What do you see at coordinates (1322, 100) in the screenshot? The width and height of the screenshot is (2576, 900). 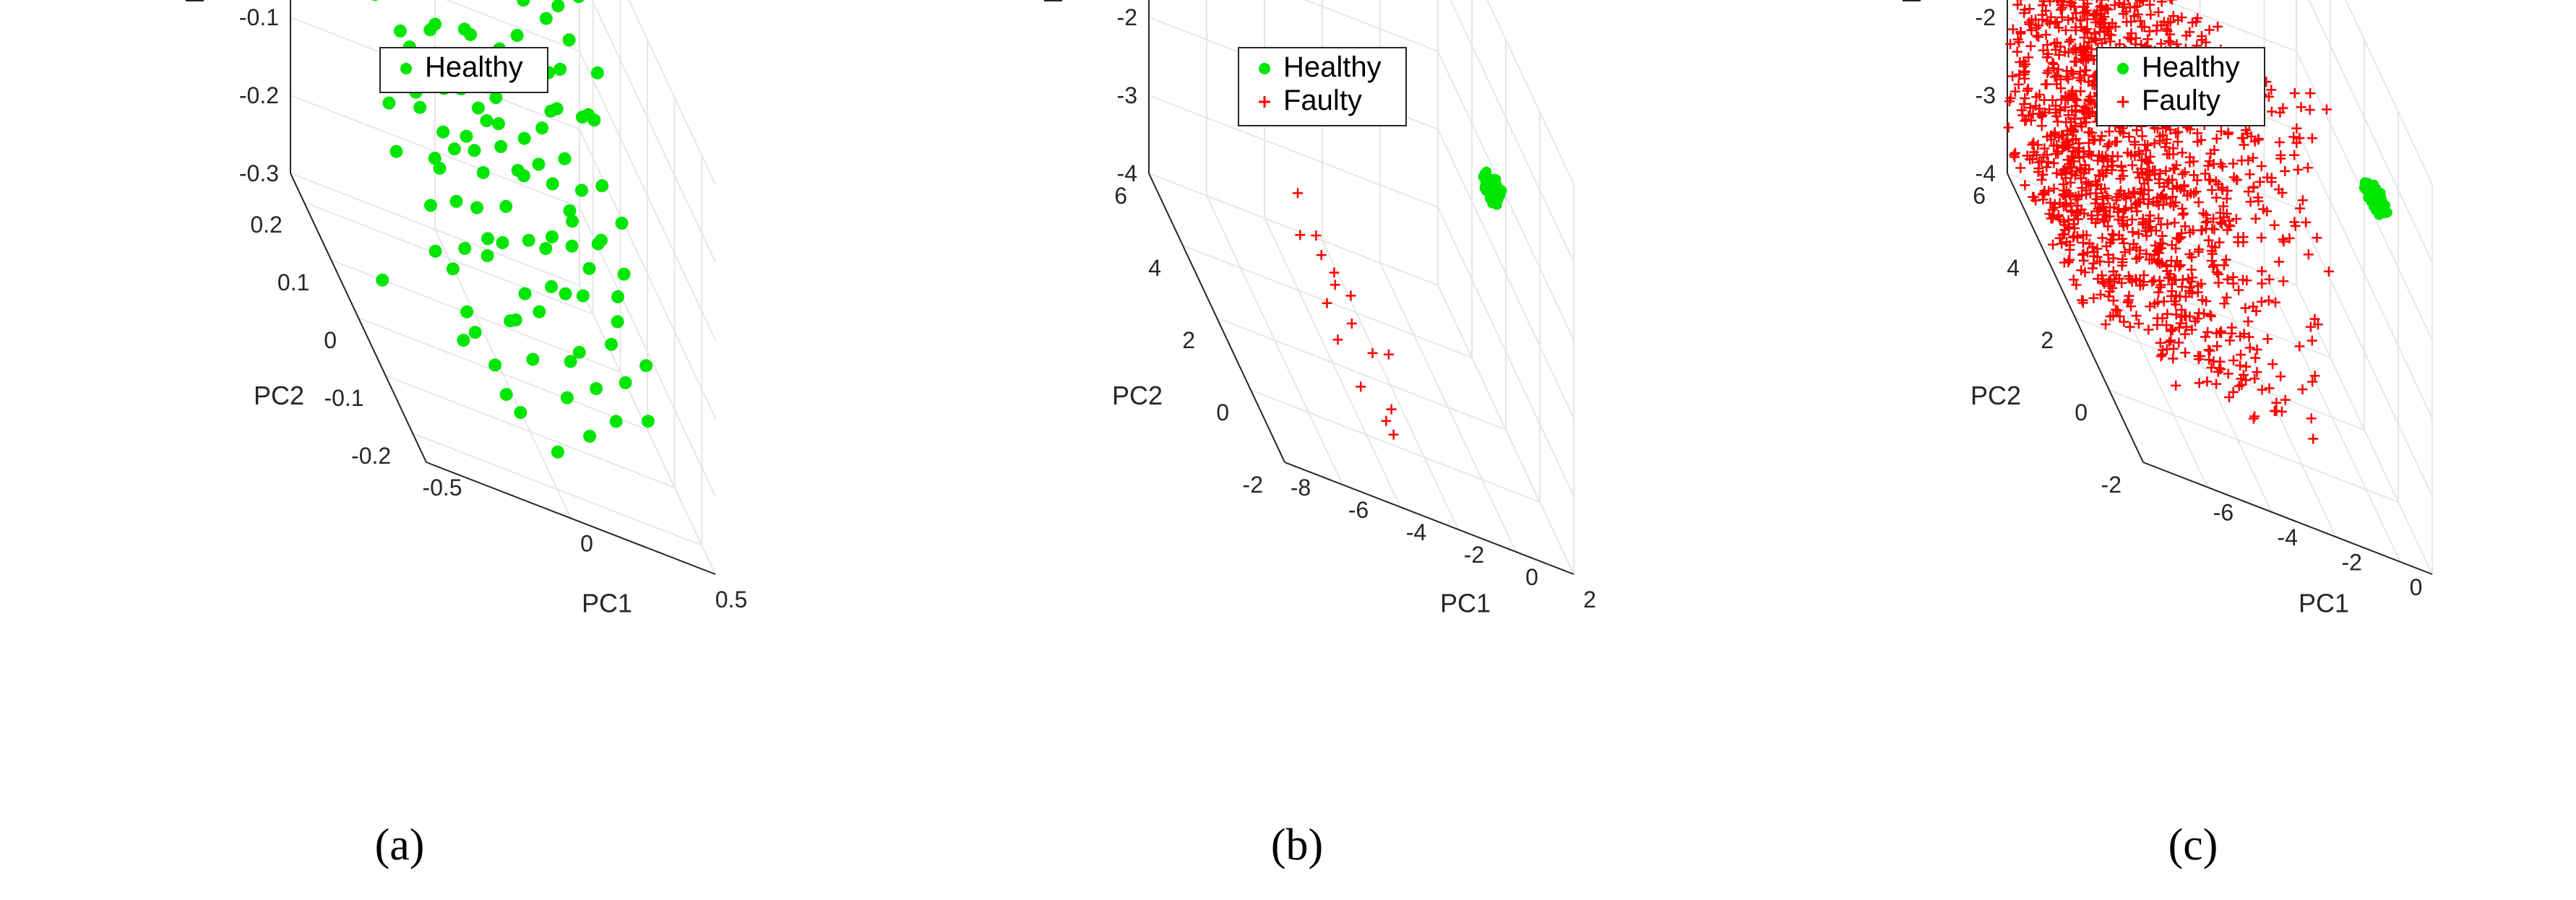 I see `legend-label: Faulty` at bounding box center [1322, 100].